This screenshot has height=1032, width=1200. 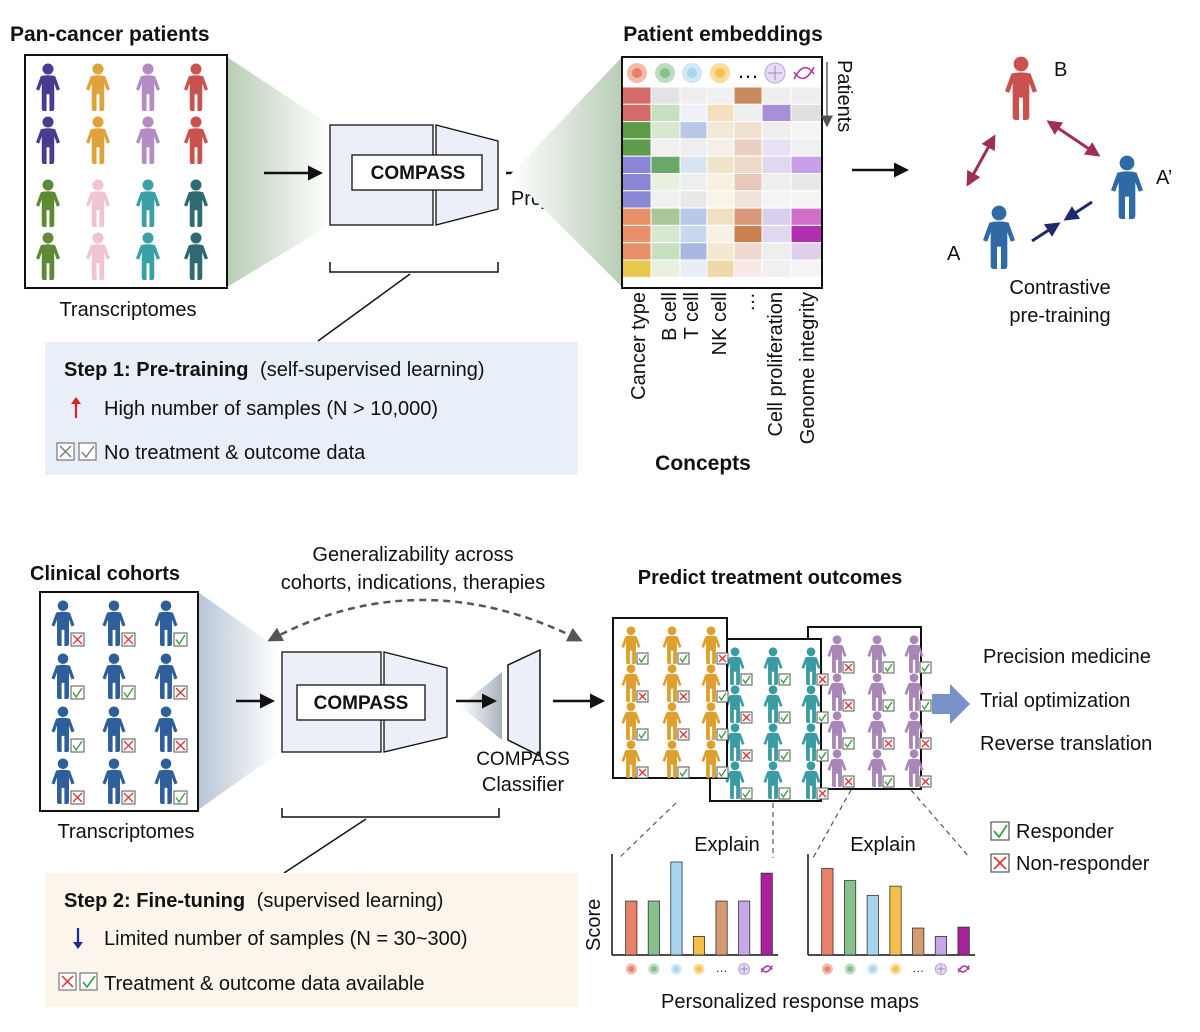 What do you see at coordinates (766, 914) in the screenshot?
I see `bar-genome-integrity` at bounding box center [766, 914].